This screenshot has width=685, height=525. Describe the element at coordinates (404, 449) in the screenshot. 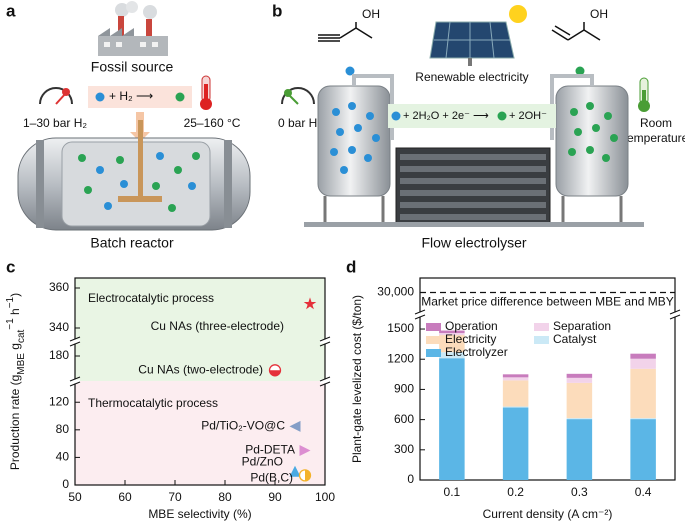

I see `y-tick-label: 300` at that location.